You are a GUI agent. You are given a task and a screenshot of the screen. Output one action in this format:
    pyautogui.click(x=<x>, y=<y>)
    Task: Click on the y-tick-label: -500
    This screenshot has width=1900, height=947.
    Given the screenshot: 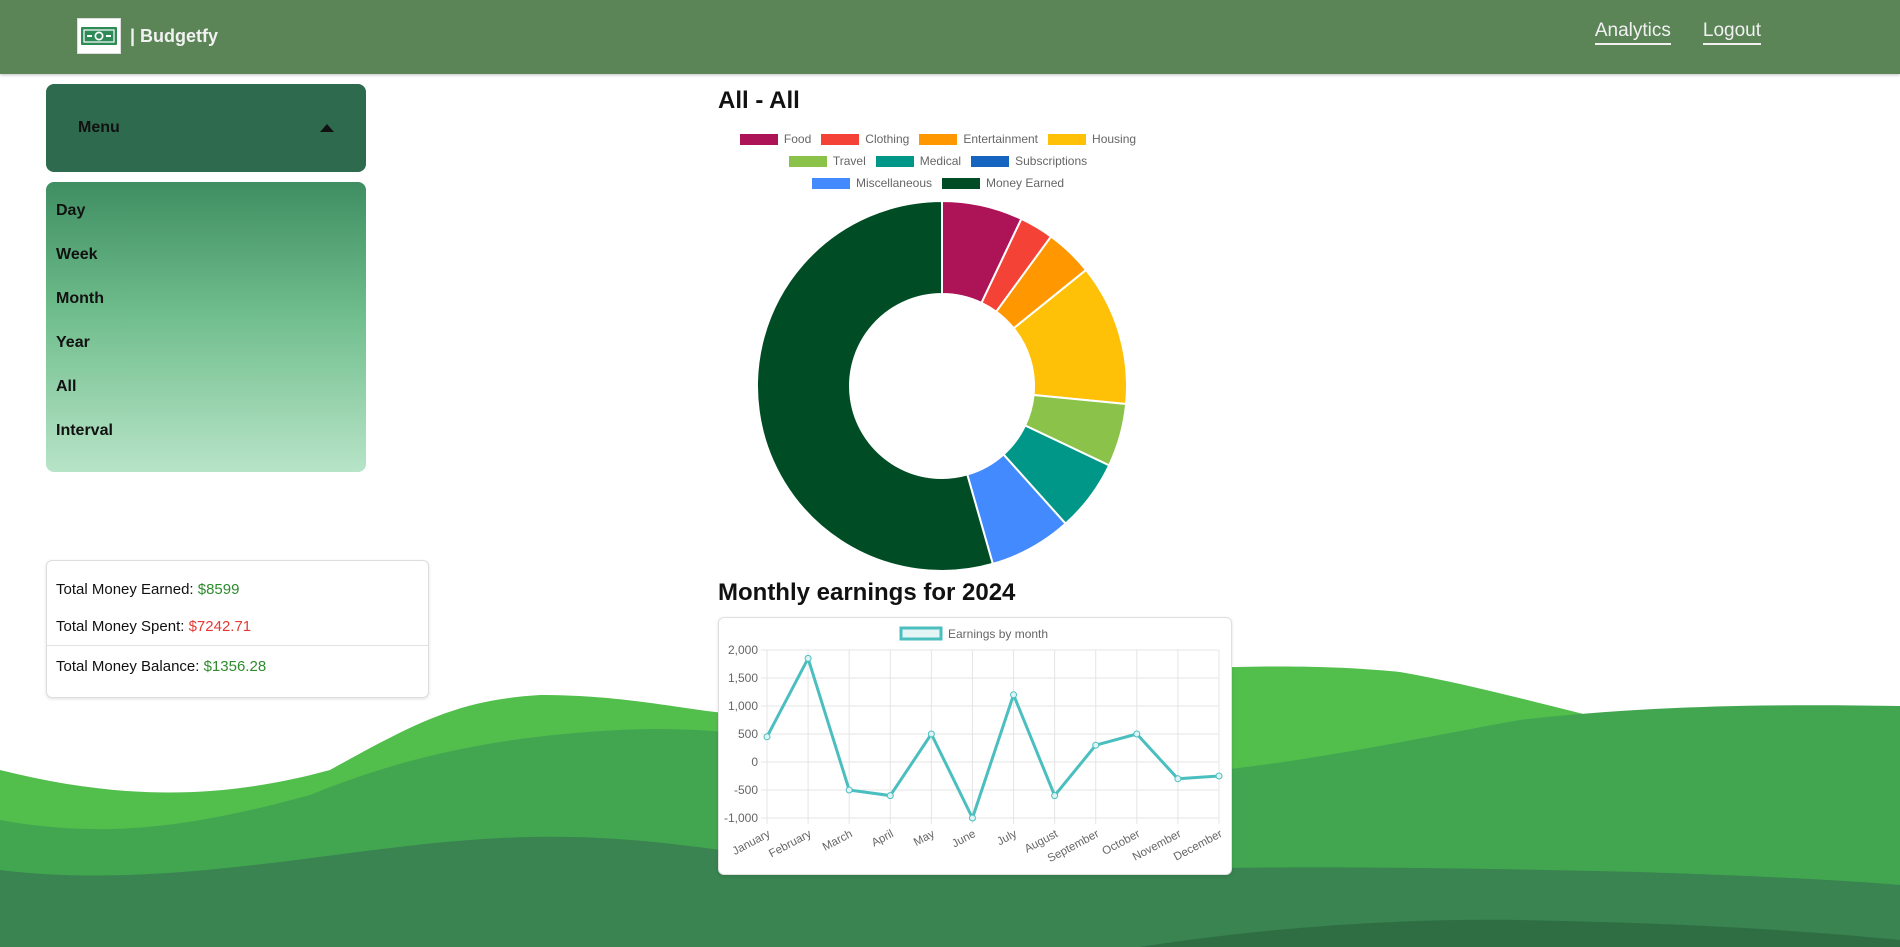 What is the action you would take?
    pyautogui.click(x=746, y=790)
    